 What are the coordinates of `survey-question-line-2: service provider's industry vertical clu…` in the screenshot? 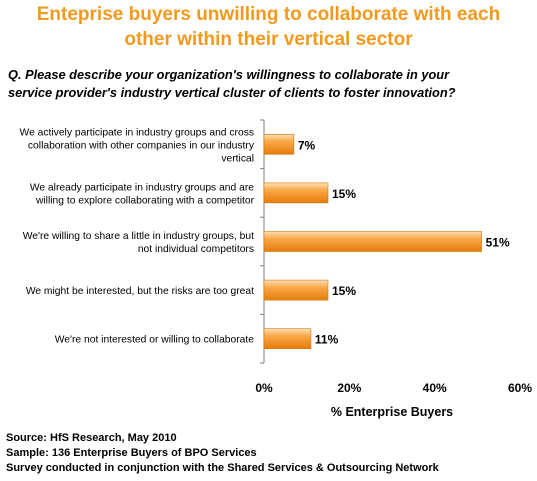 It's located at (232, 92).